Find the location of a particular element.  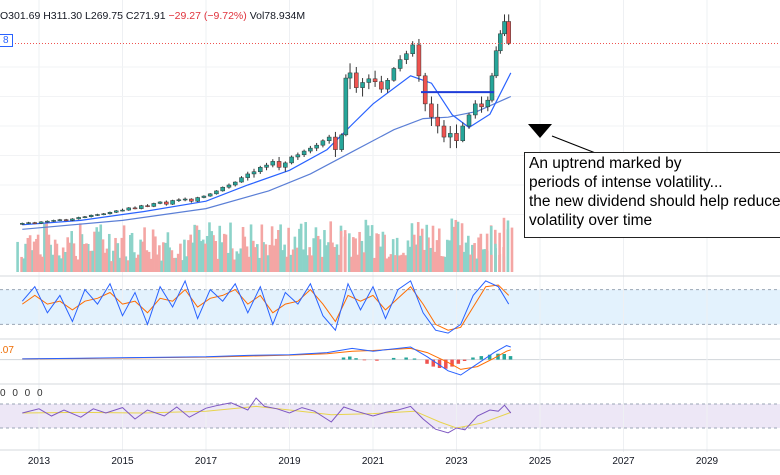

x-tick-2017: 2017 is located at coordinates (206, 461).